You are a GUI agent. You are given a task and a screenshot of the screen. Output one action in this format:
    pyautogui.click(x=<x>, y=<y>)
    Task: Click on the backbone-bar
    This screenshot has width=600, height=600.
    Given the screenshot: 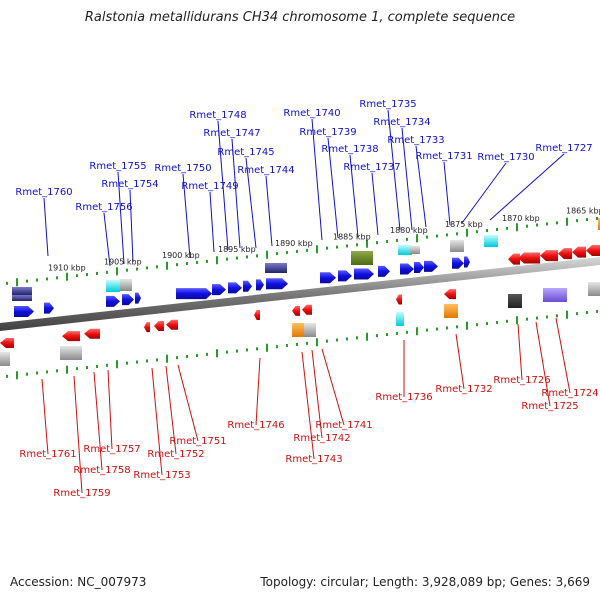 What is the action you would take?
    pyautogui.click(x=300, y=294)
    